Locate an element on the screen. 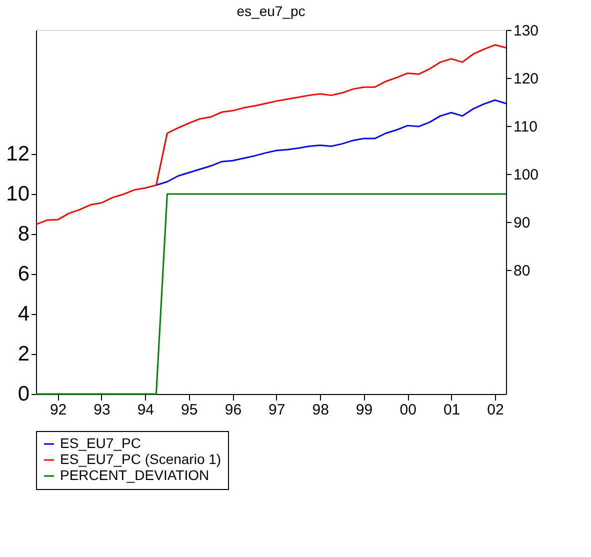  y-tick-label: 8 is located at coordinates (24, 234).